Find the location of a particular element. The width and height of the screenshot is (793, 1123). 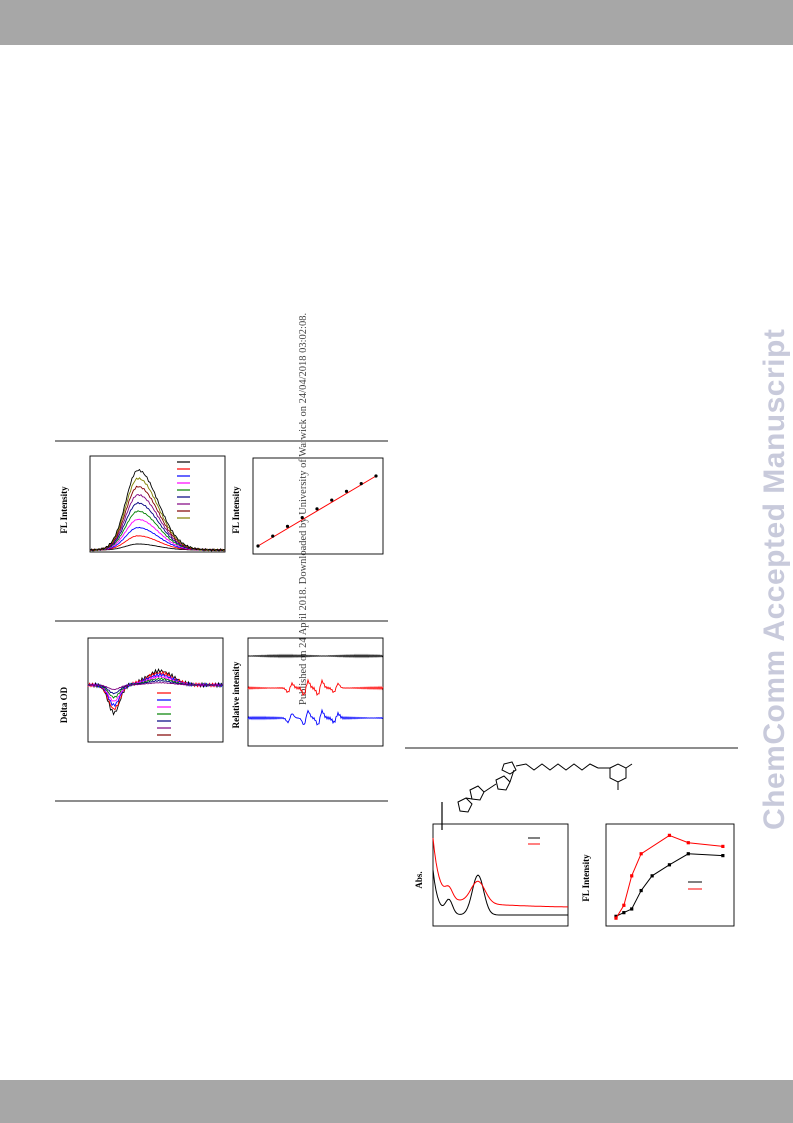

linear-fit-line is located at coordinates (317, 511).